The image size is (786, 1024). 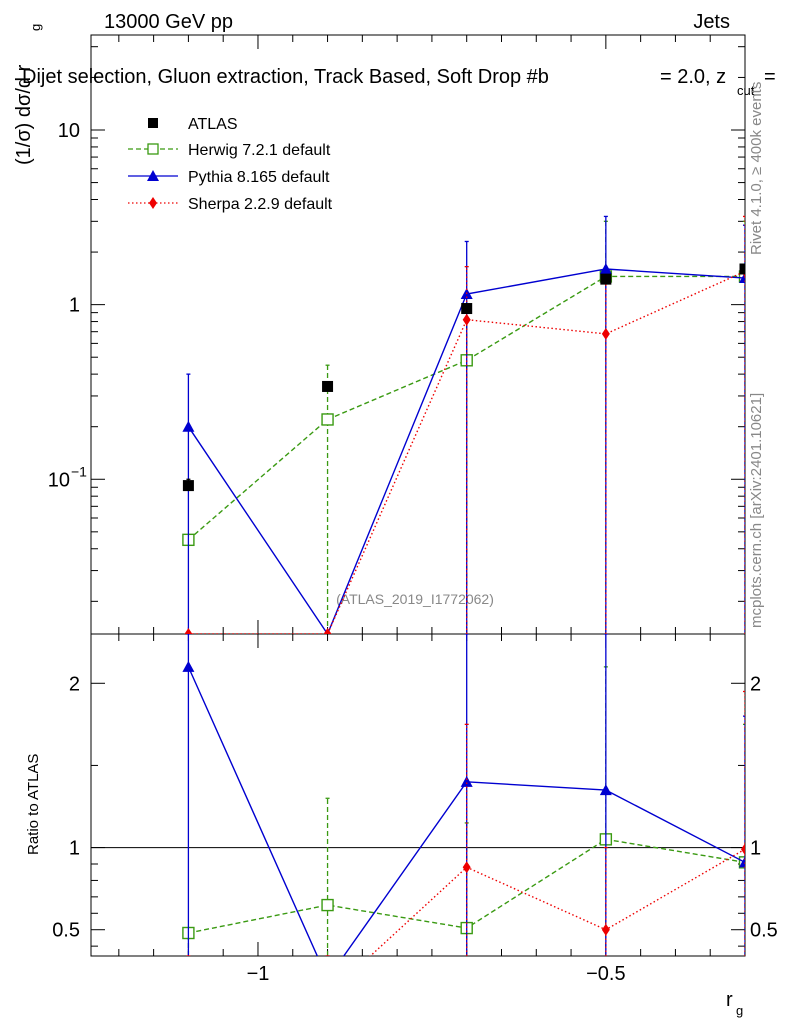 What do you see at coordinates (693, 77) in the screenshot?
I see `title-suffix-eq: = 2.0, z` at bounding box center [693, 77].